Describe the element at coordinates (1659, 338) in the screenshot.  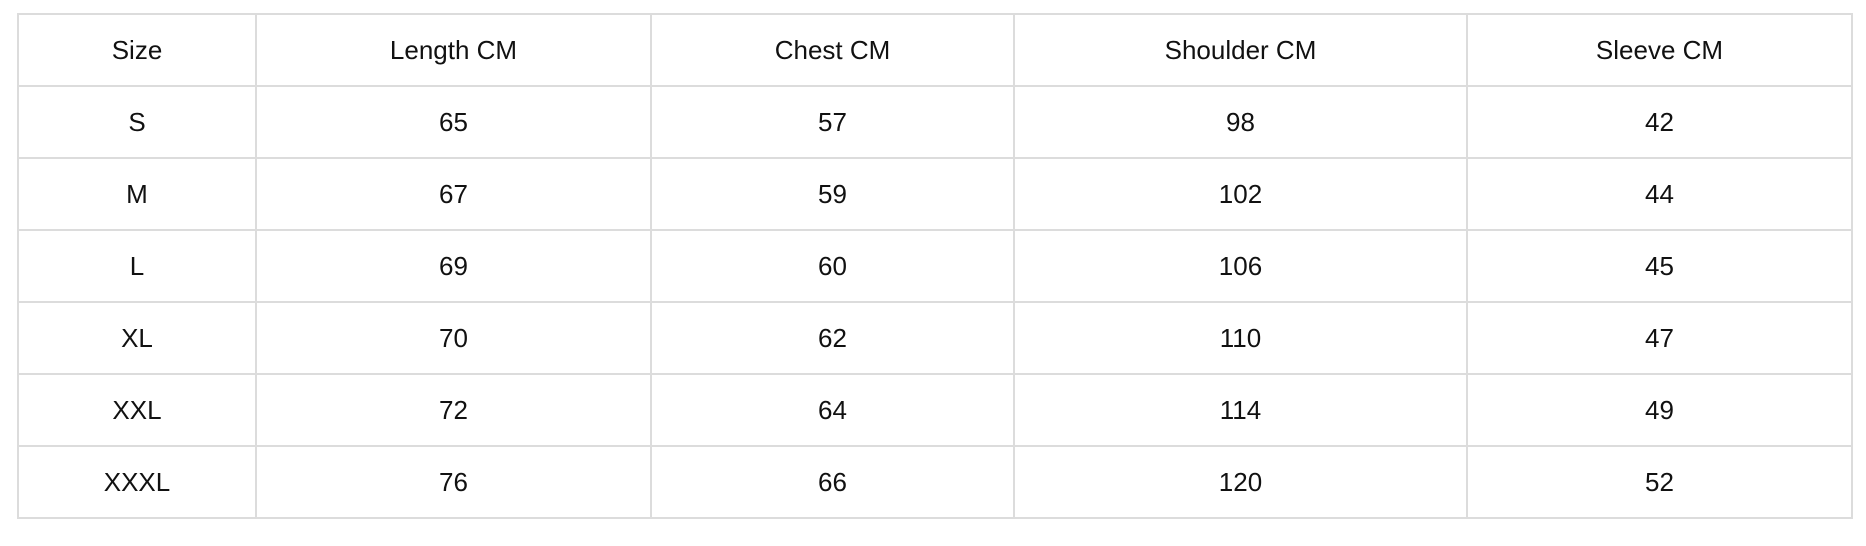
I see `measure-cell: 47` at that location.